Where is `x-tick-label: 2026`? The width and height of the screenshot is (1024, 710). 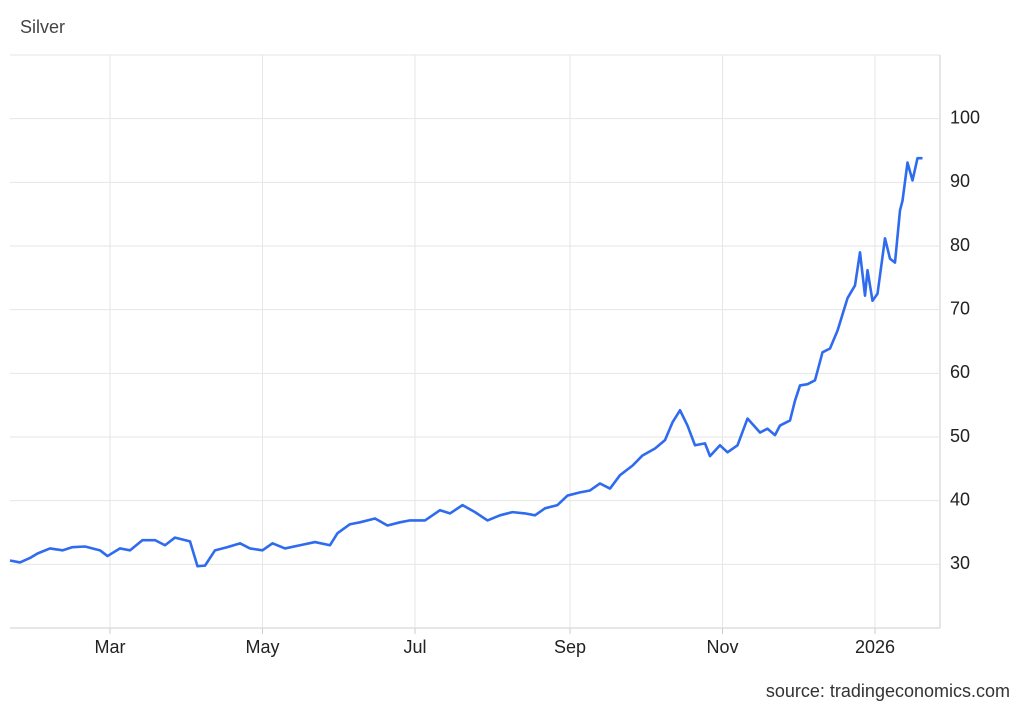
x-tick-label: 2026 is located at coordinates (875, 647).